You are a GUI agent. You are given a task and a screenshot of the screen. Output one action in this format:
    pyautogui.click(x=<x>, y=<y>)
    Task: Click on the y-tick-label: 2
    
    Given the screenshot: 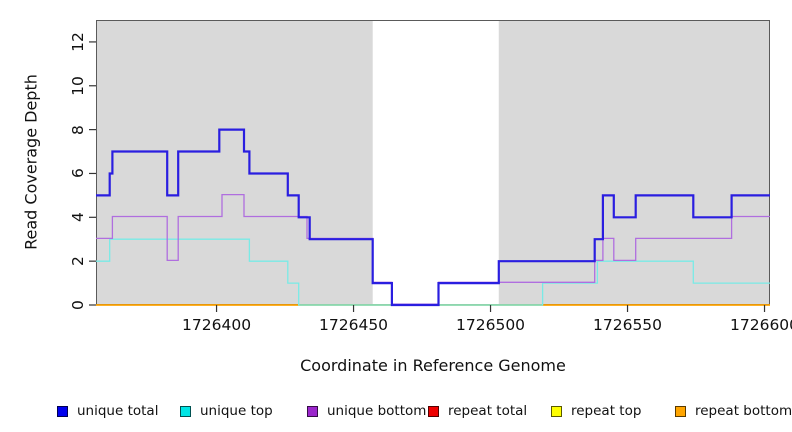 What is the action you would take?
    pyautogui.click(x=78, y=261)
    